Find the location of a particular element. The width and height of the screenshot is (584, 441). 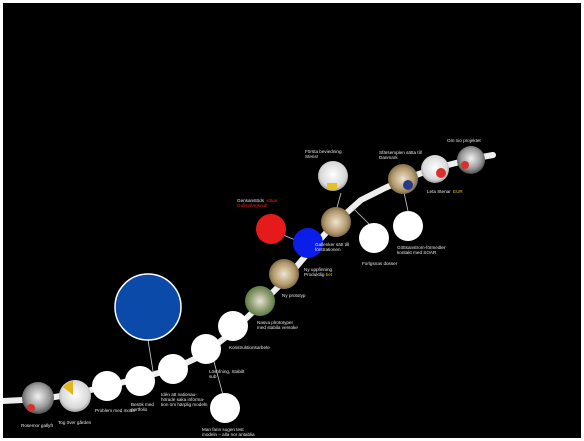

label-man-fann-1: Man fann sugen test is located at coordinates (223, 429).